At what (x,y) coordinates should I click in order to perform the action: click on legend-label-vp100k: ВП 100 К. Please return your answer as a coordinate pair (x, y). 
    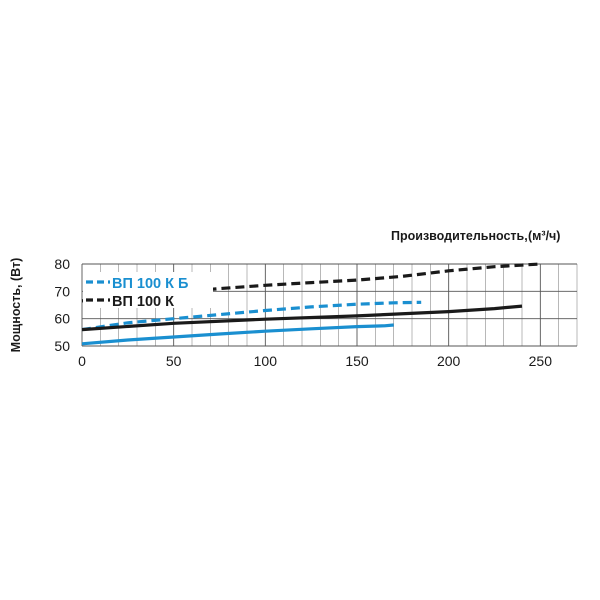
    Looking at the image, I should click on (143, 302).